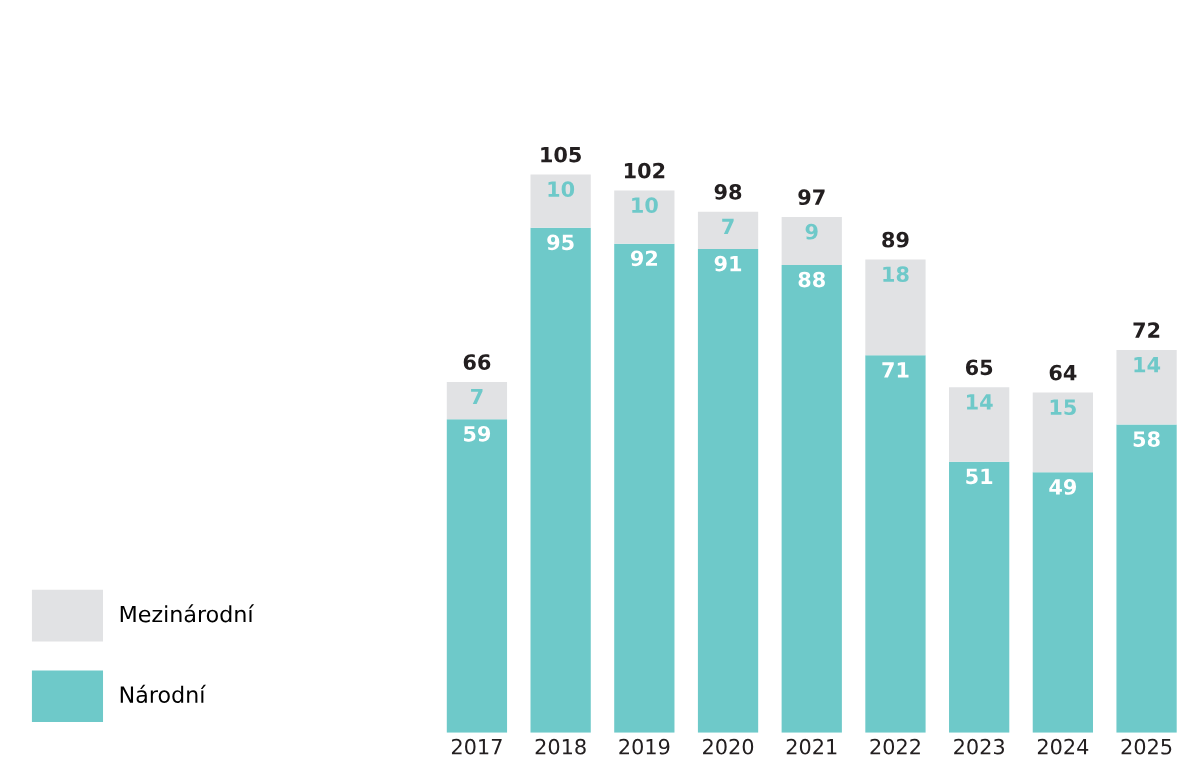  What do you see at coordinates (896, 274) in the screenshot?
I see `data-label: 18` at bounding box center [896, 274].